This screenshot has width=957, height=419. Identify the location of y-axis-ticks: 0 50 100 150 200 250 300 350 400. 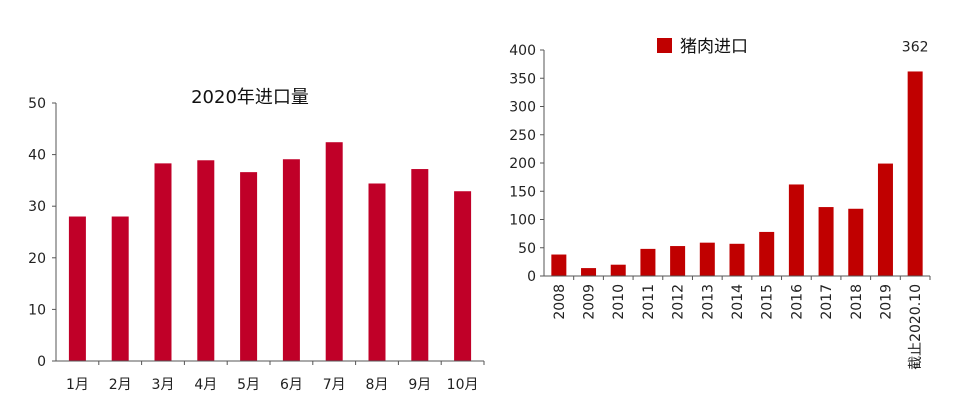
(526, 164).